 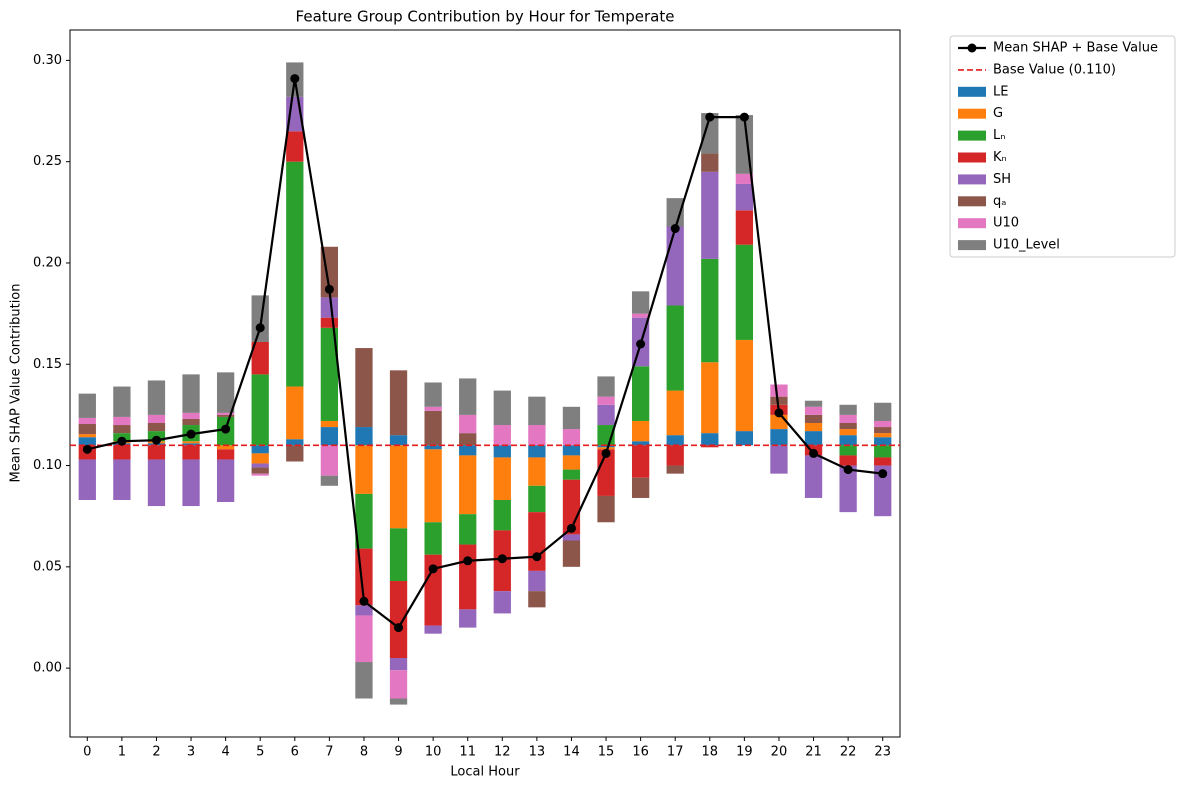 What do you see at coordinates (1000, 157) in the screenshot?
I see `legend-label: Kₙ` at bounding box center [1000, 157].